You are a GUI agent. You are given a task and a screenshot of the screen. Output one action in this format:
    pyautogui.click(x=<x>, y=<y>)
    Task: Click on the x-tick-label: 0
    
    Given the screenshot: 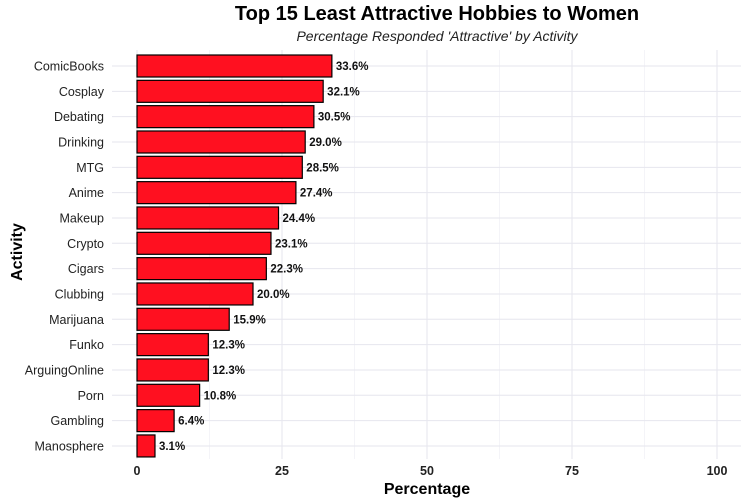 What is the action you would take?
    pyautogui.click(x=137, y=471)
    